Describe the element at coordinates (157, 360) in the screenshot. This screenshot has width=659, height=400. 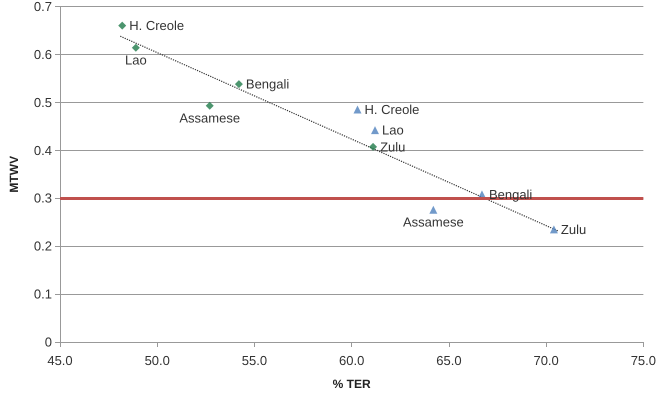
I see `x-tick-label: 50.0` at that location.